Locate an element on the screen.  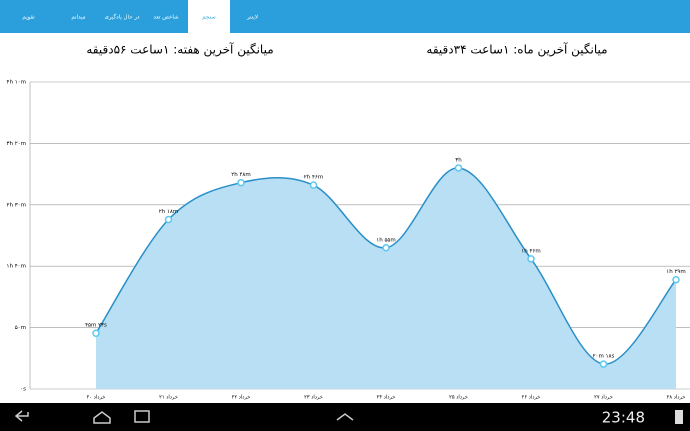
y-tick-label: ۴h ۱۰m is located at coordinates (16, 83).